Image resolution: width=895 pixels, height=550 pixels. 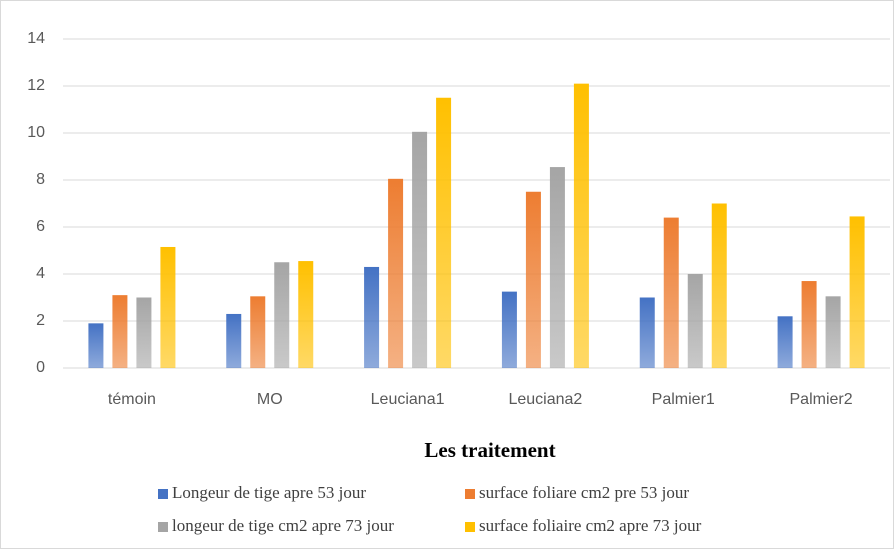 I want to click on y-tick-label: 0, so click(x=40, y=367).